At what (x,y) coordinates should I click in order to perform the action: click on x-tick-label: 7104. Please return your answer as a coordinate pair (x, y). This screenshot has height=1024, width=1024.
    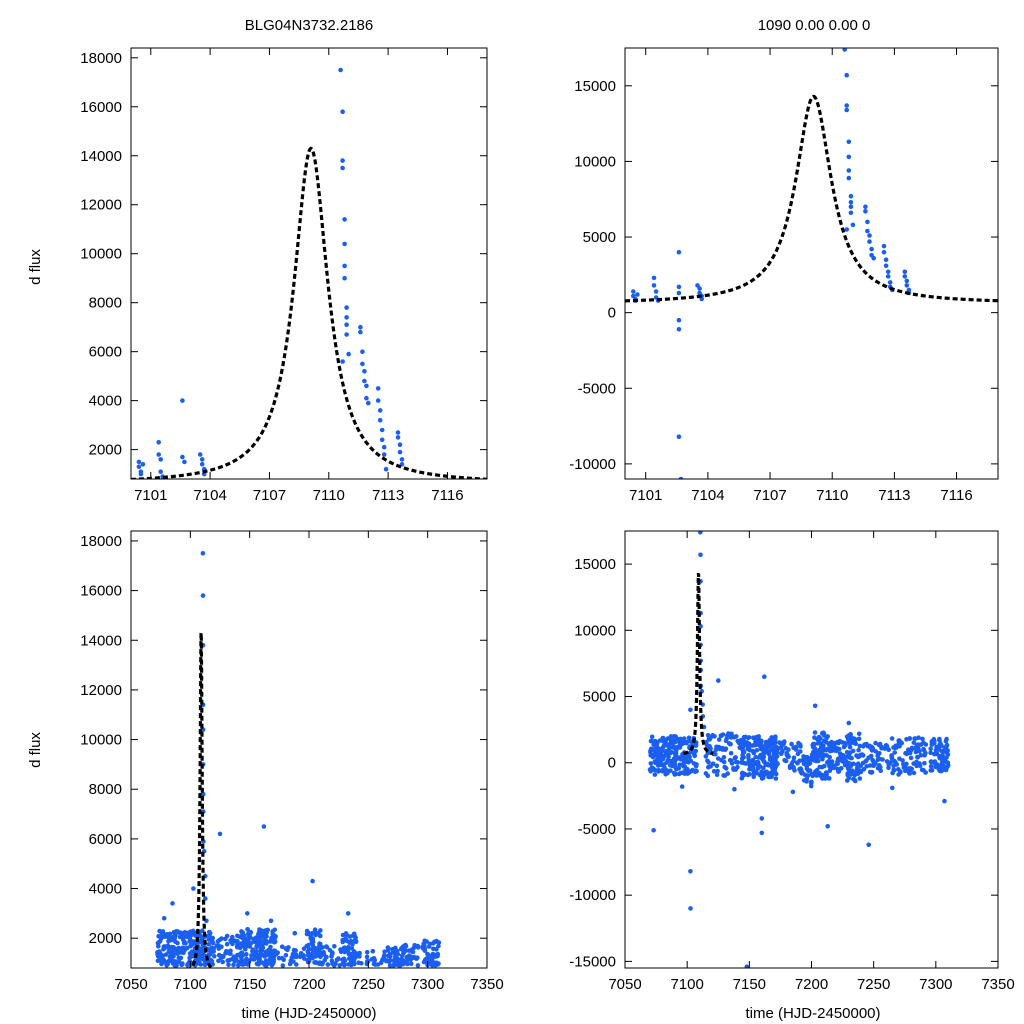
    Looking at the image, I should click on (209, 495).